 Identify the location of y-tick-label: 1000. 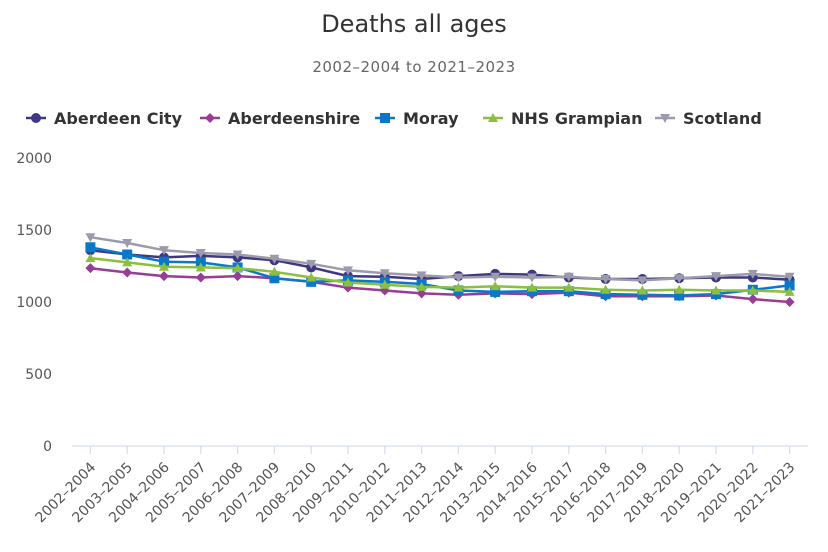
(34, 303).